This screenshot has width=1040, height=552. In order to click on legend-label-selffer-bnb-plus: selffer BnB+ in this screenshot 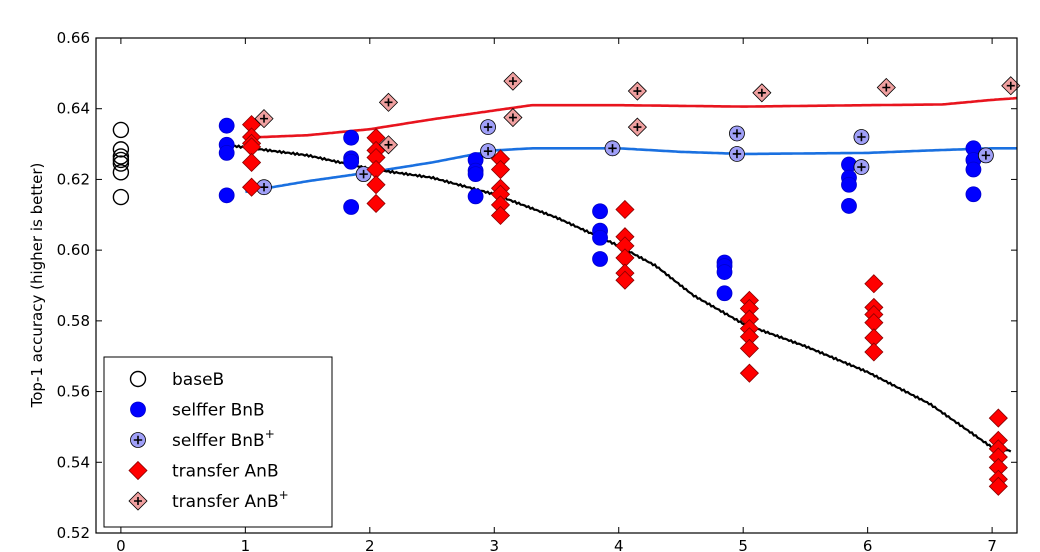, I will do `click(223, 439)`.